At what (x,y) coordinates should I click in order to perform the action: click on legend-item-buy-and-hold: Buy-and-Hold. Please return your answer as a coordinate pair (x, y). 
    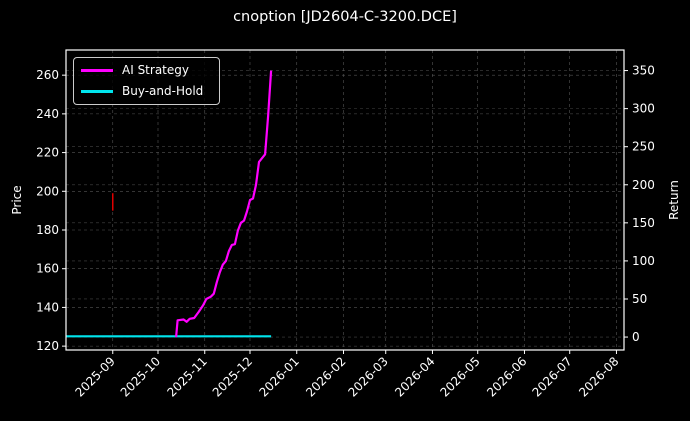
    Looking at the image, I should click on (142, 91).